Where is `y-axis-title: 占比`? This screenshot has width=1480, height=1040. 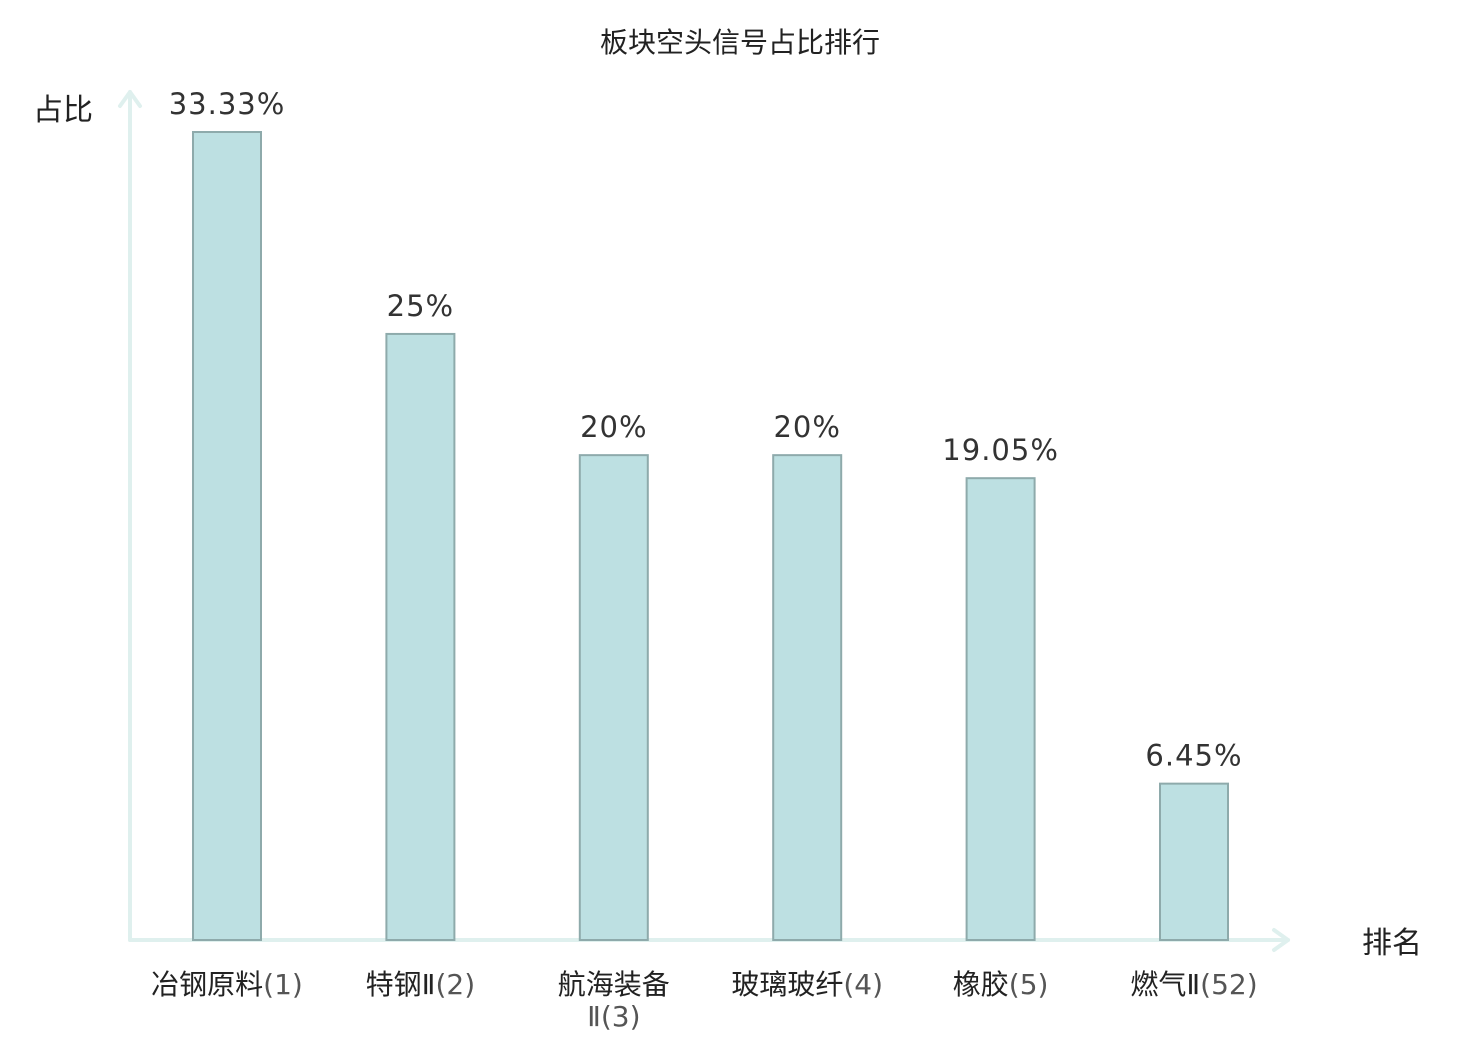
y-axis-title: 占比 is located at coordinates (63, 110).